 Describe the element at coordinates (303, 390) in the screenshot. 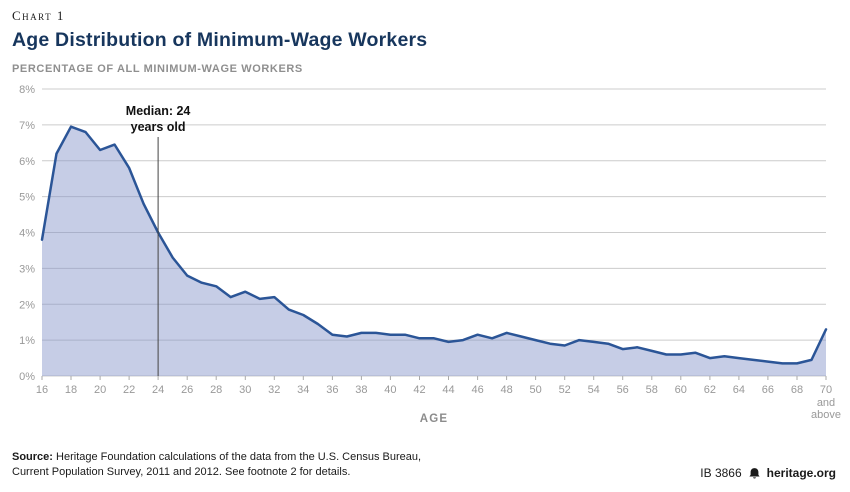

I see `svg-text: 34` at that location.